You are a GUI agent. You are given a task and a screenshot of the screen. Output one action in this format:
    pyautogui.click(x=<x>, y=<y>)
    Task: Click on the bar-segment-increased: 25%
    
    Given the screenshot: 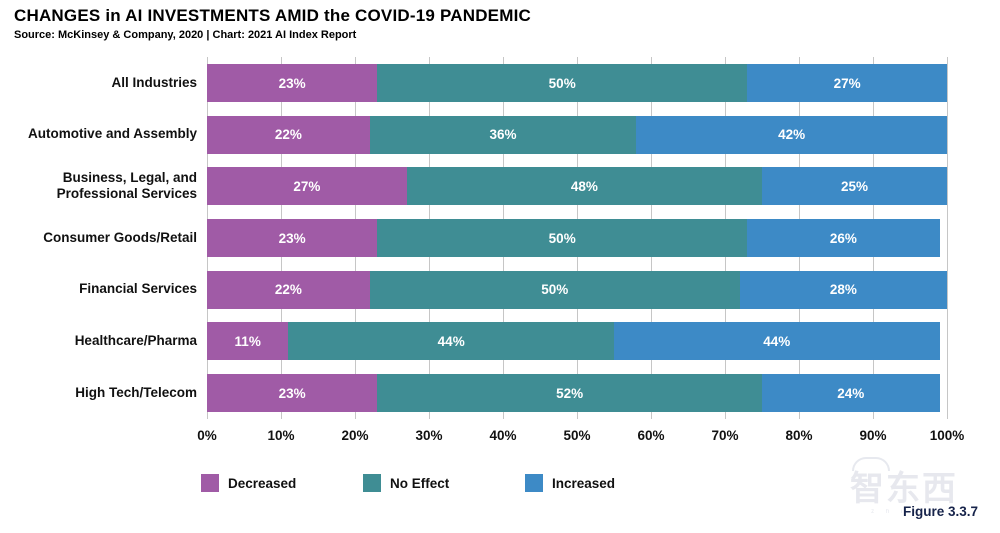 What is the action you would take?
    pyautogui.click(x=854, y=186)
    